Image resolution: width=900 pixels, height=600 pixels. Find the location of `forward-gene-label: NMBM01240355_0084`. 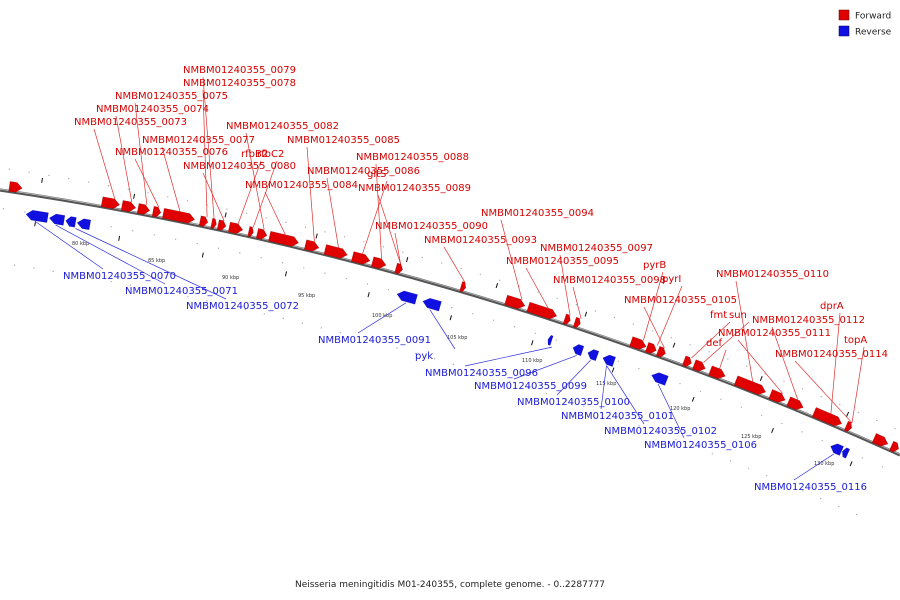

forward-gene-label: NMBM01240355_0084 is located at coordinates (301, 185).